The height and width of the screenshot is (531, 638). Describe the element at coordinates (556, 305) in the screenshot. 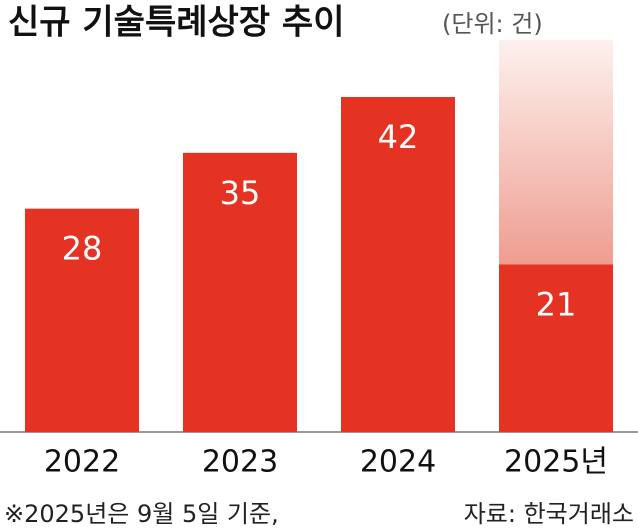

I see `value-label: 21` at that location.